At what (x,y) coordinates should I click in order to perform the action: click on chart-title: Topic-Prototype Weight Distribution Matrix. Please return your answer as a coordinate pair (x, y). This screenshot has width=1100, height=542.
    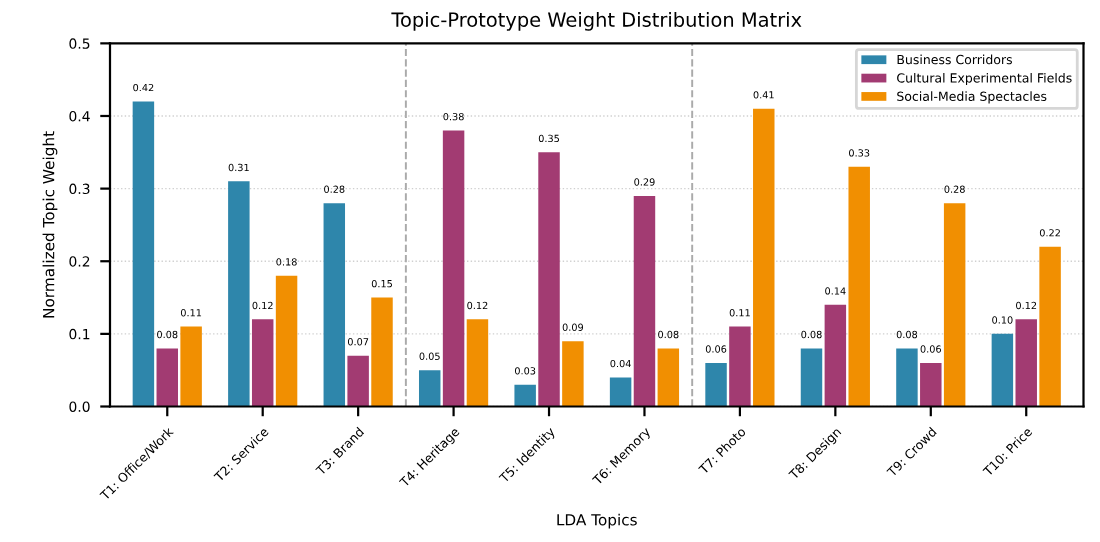
    Looking at the image, I should click on (596, 21).